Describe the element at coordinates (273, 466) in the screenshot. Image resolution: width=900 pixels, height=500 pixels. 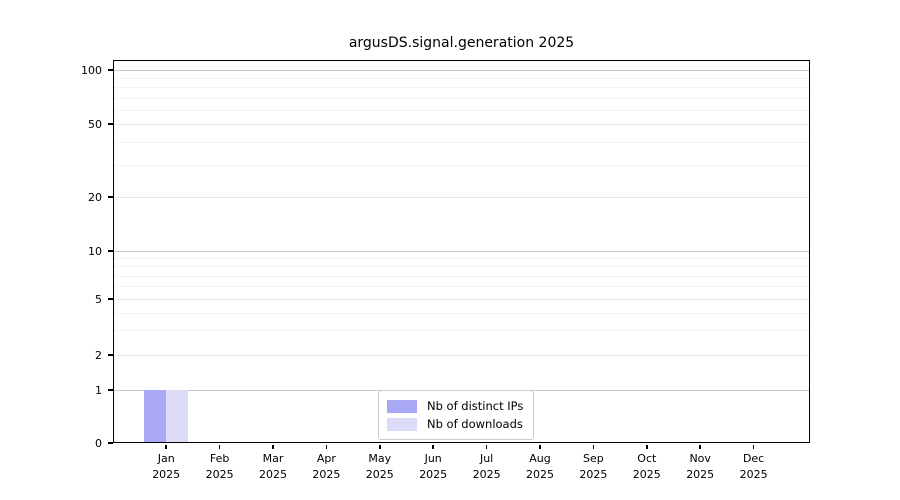
I see `x-tick-label: Mar 2025` at that location.